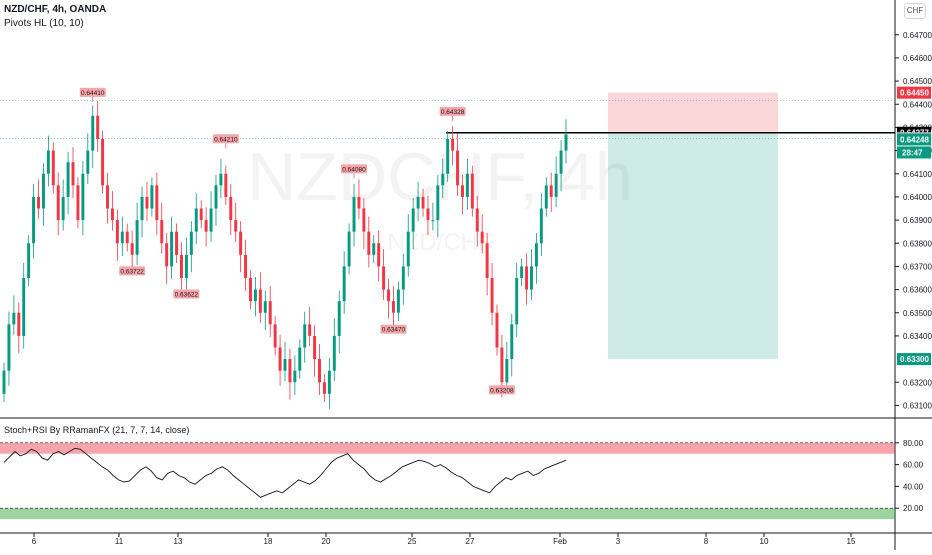 The image size is (932, 555). What do you see at coordinates (917, 336) in the screenshot?
I see `price-tick-label: 0.63400` at bounding box center [917, 336].